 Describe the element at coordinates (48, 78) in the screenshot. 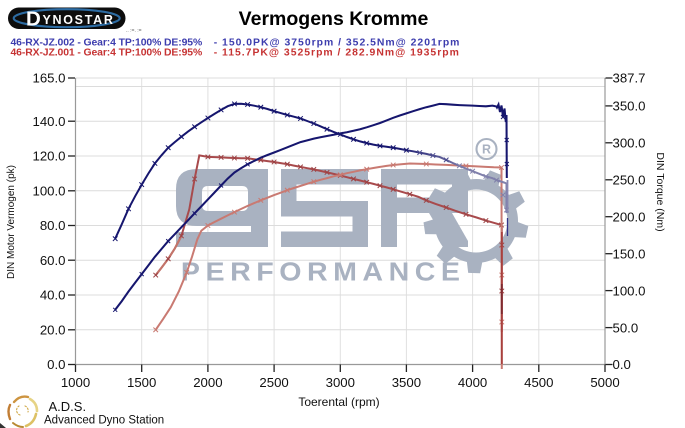

I see `svg-text: 165.0` at that location.